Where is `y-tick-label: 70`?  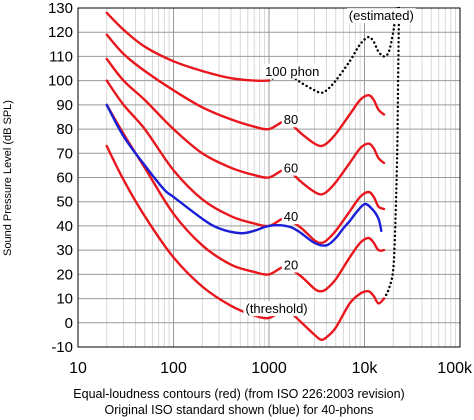 y-tick-label: 70 is located at coordinates (64, 153).